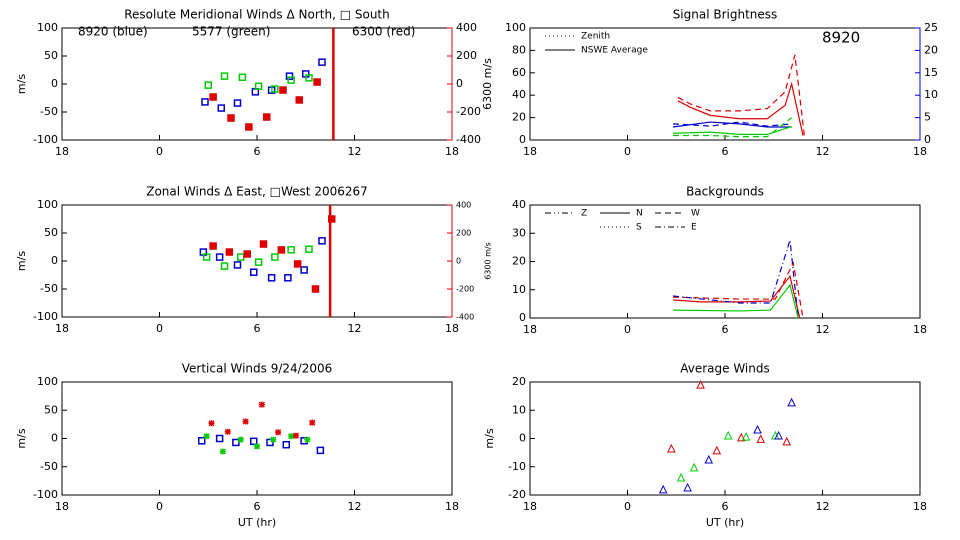 The image size is (960, 540). Describe the element at coordinates (463, 205) in the screenshot. I see `y2-tick-label: 400` at that location.